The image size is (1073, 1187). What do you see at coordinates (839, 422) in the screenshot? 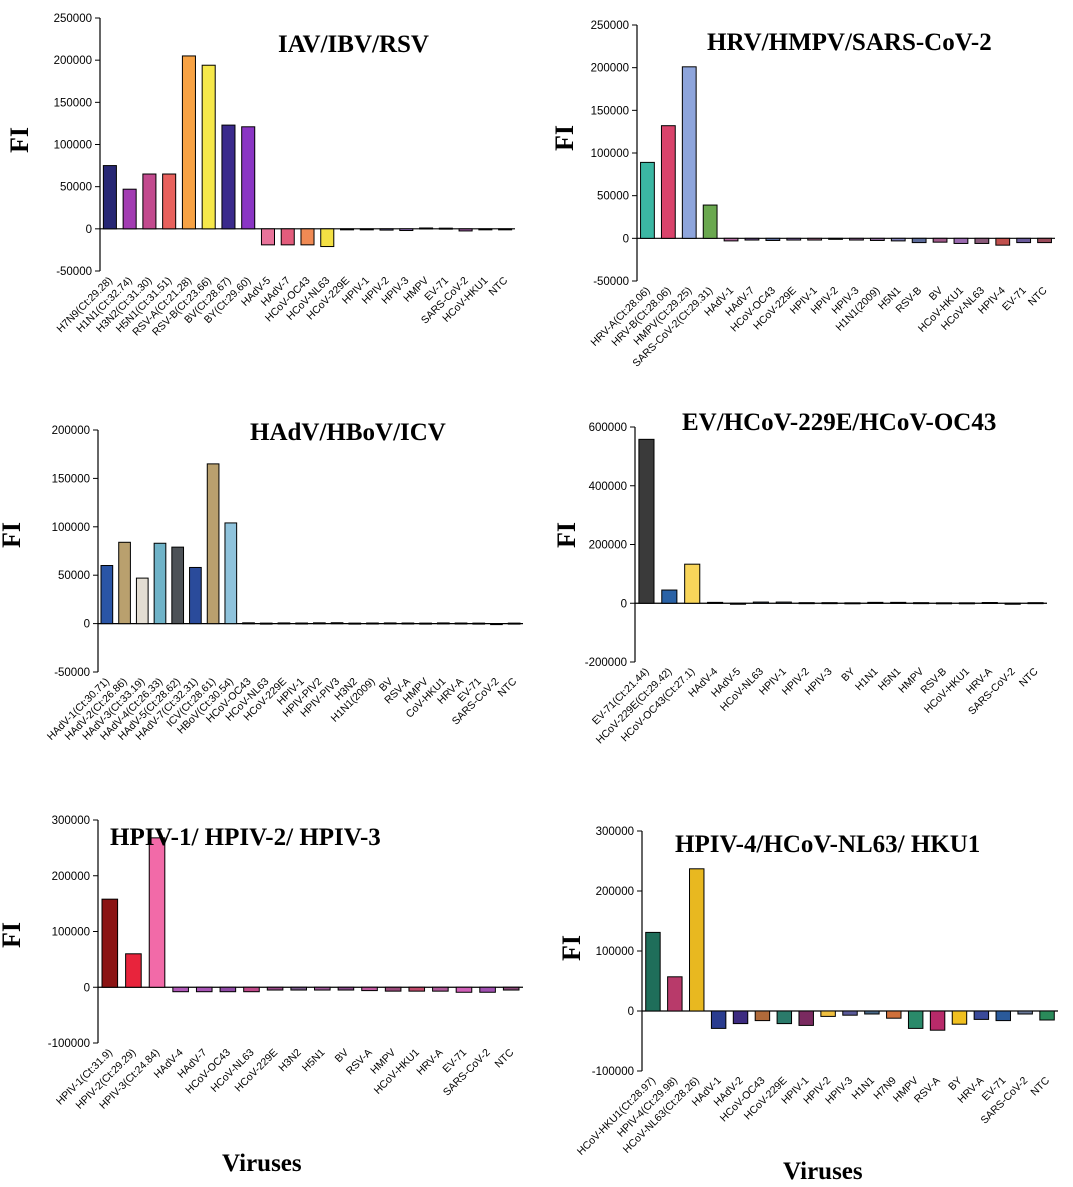
I see `chart-title: EV/HCoV-229E/HCoV-OC43` at bounding box center [839, 422].